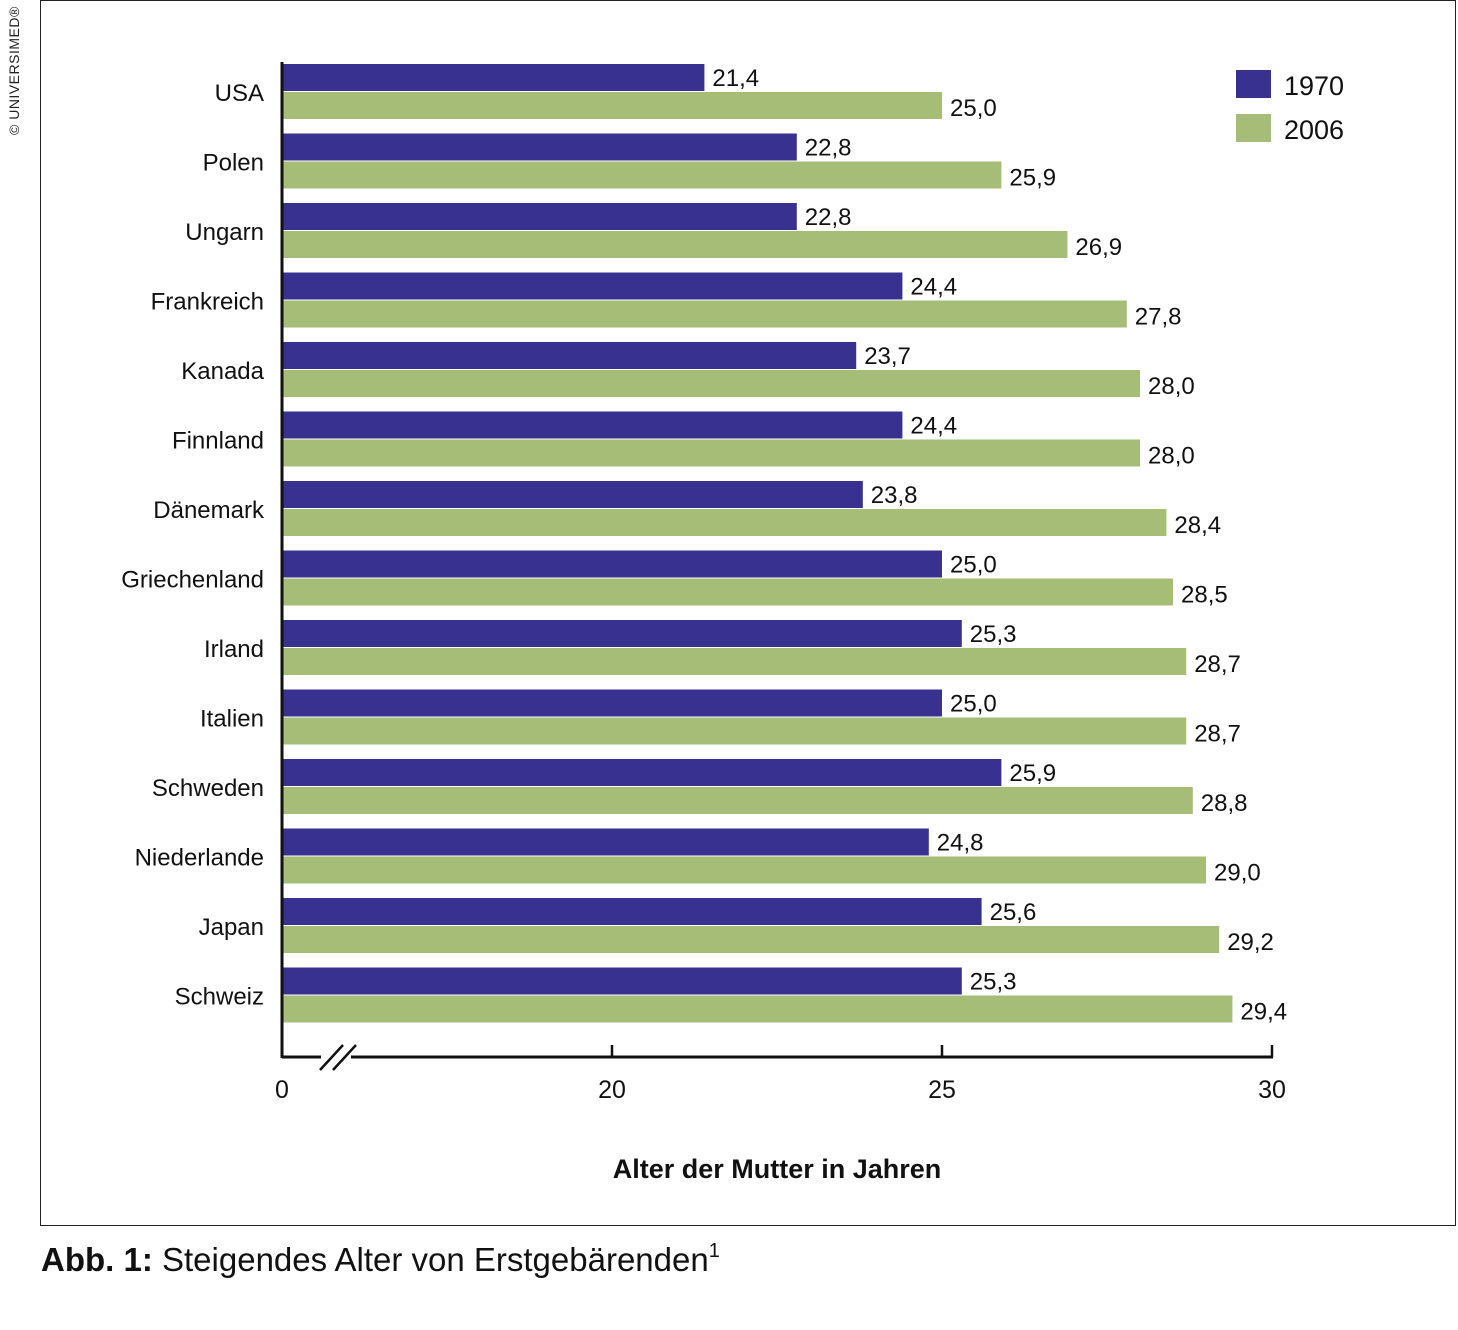  What do you see at coordinates (435, 1259) in the screenshot?
I see `caption-text: Steigendes Alter von Erstgebärenden` at bounding box center [435, 1259].